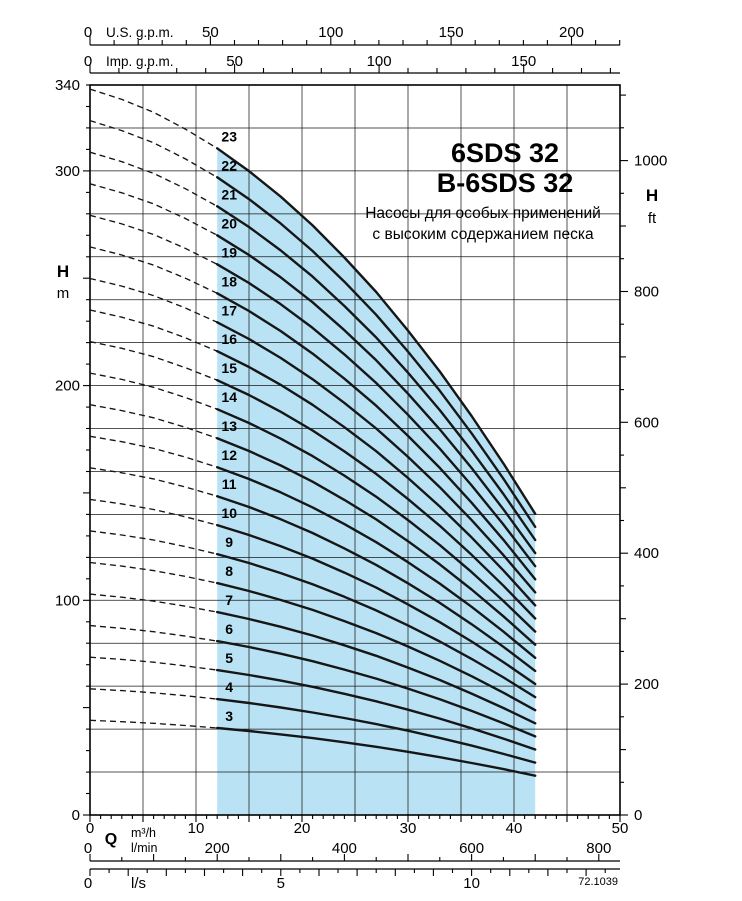 The image size is (742, 901). I want to click on head-axis-unit-m: m, so click(63, 293).